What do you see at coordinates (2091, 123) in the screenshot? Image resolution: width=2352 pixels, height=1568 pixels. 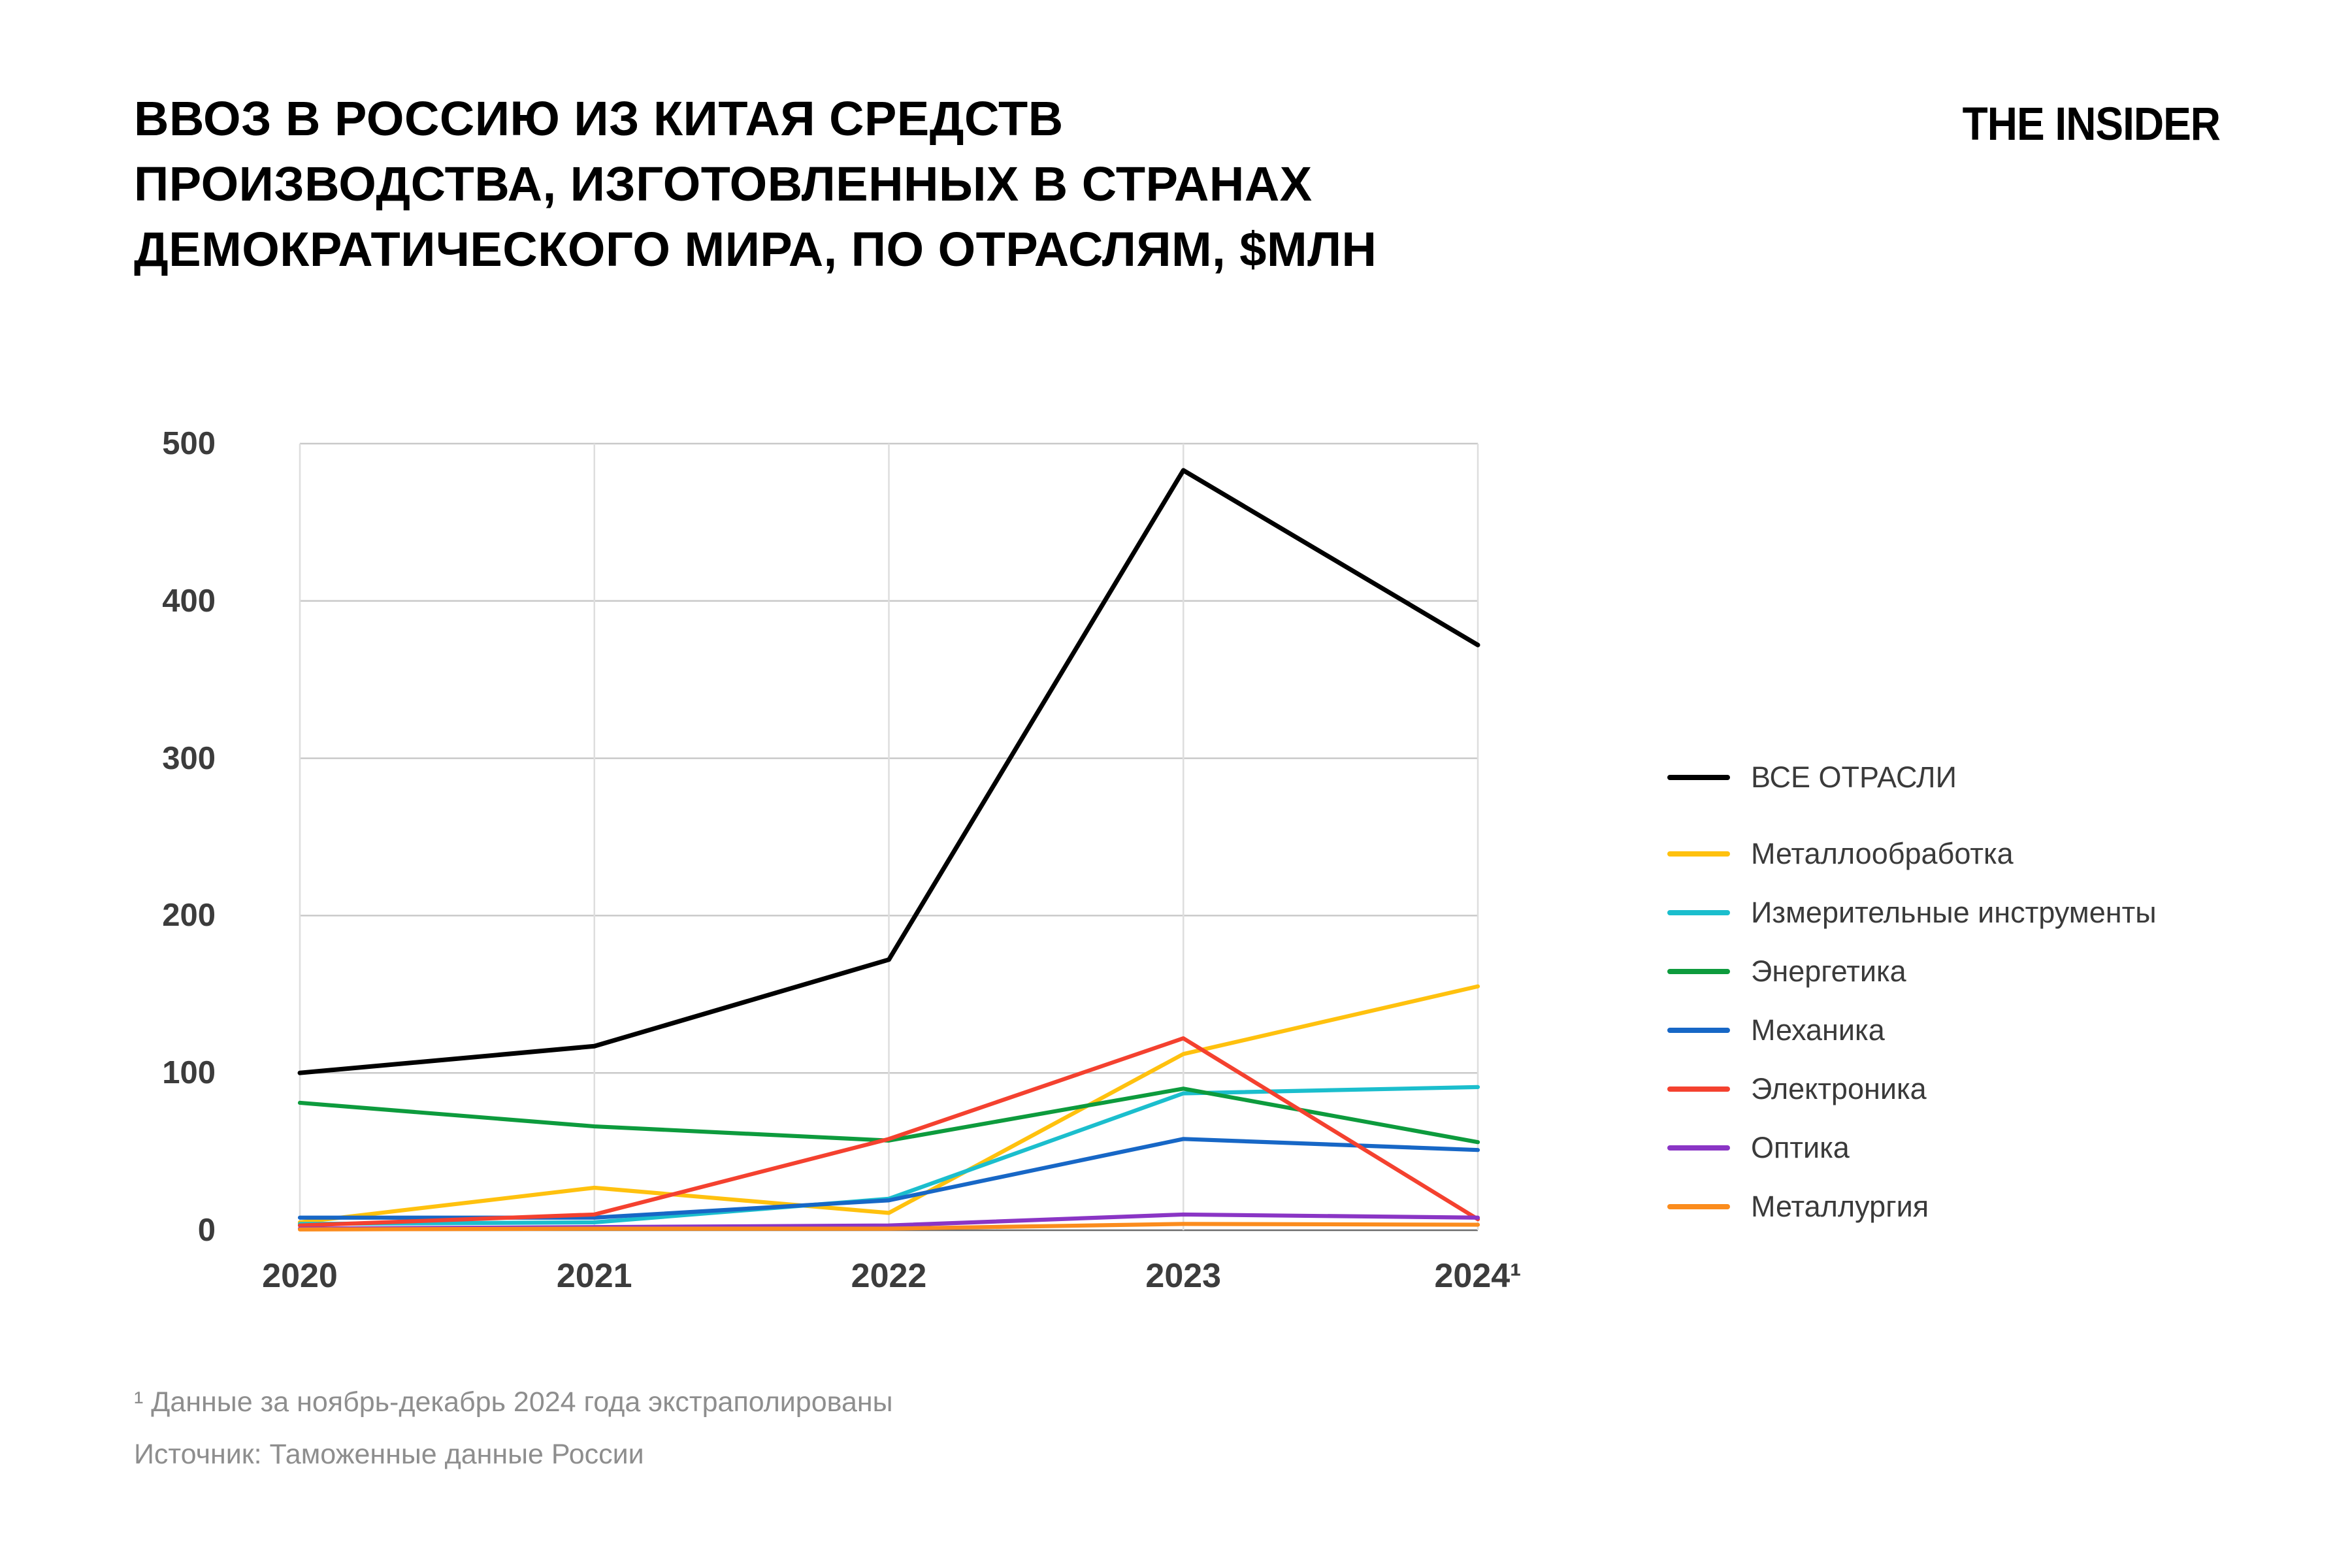 I see `the-insider-logo: THE INSIDER` at bounding box center [2091, 123].